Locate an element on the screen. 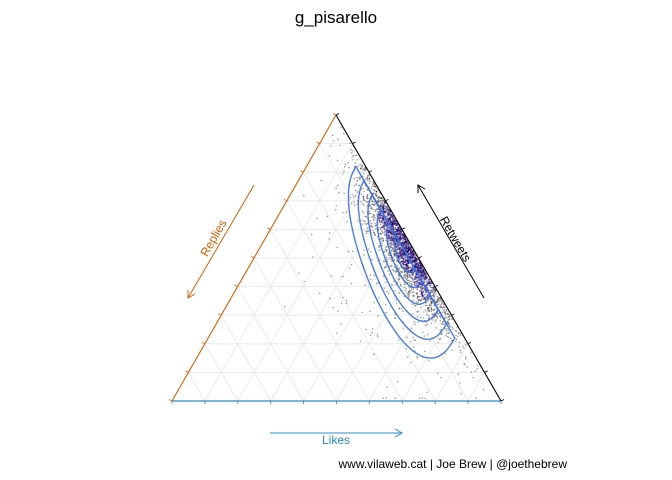 The height and width of the screenshot is (480, 672). tick-replies is located at coordinates (302, 171).